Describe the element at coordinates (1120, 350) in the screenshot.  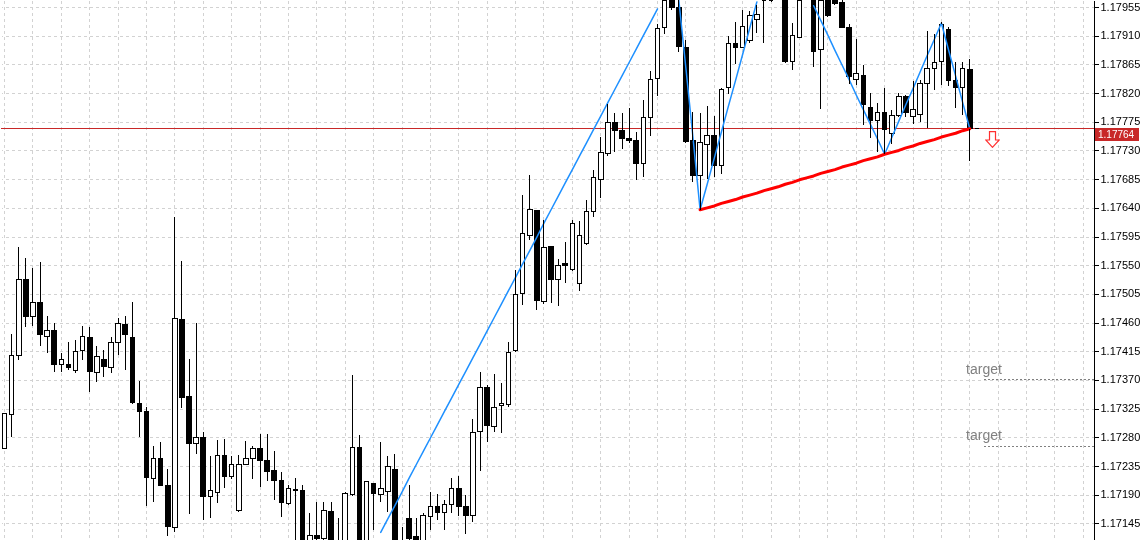
I see `y-tick-label: 1.17415` at that location.